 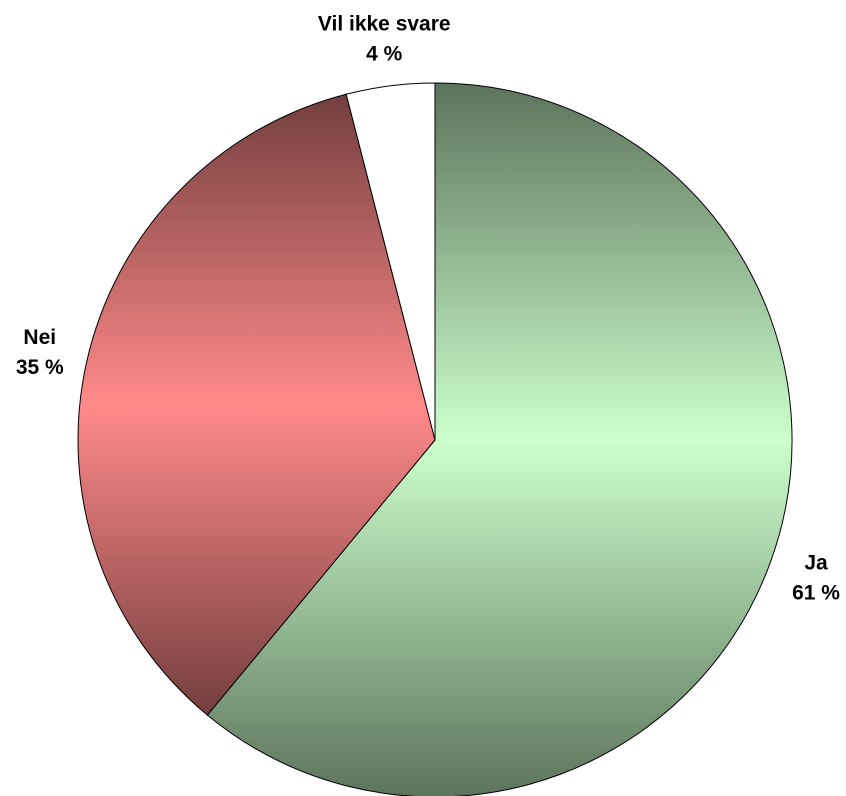 What do you see at coordinates (816, 563) in the screenshot?
I see `slice-category-label: Ja` at bounding box center [816, 563].